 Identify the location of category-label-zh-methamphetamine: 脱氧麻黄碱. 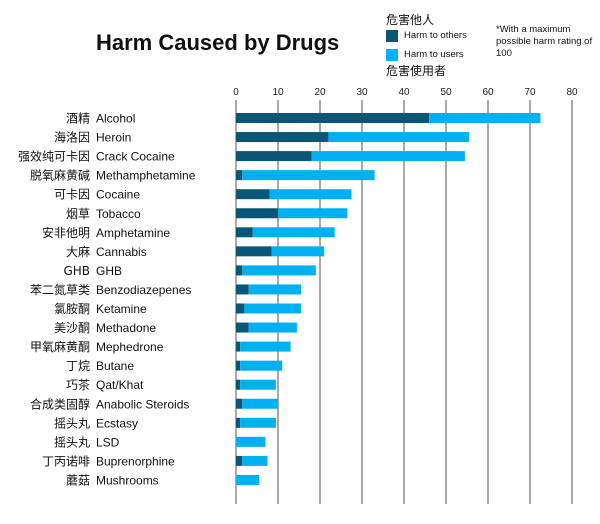
(60, 175).